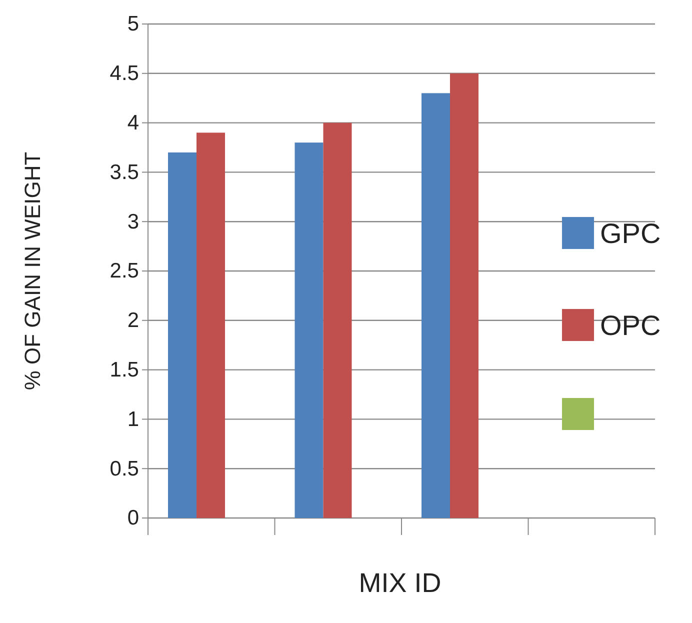 The image size is (692, 623). What do you see at coordinates (630, 325) in the screenshot?
I see `legend-label: OPC` at bounding box center [630, 325].